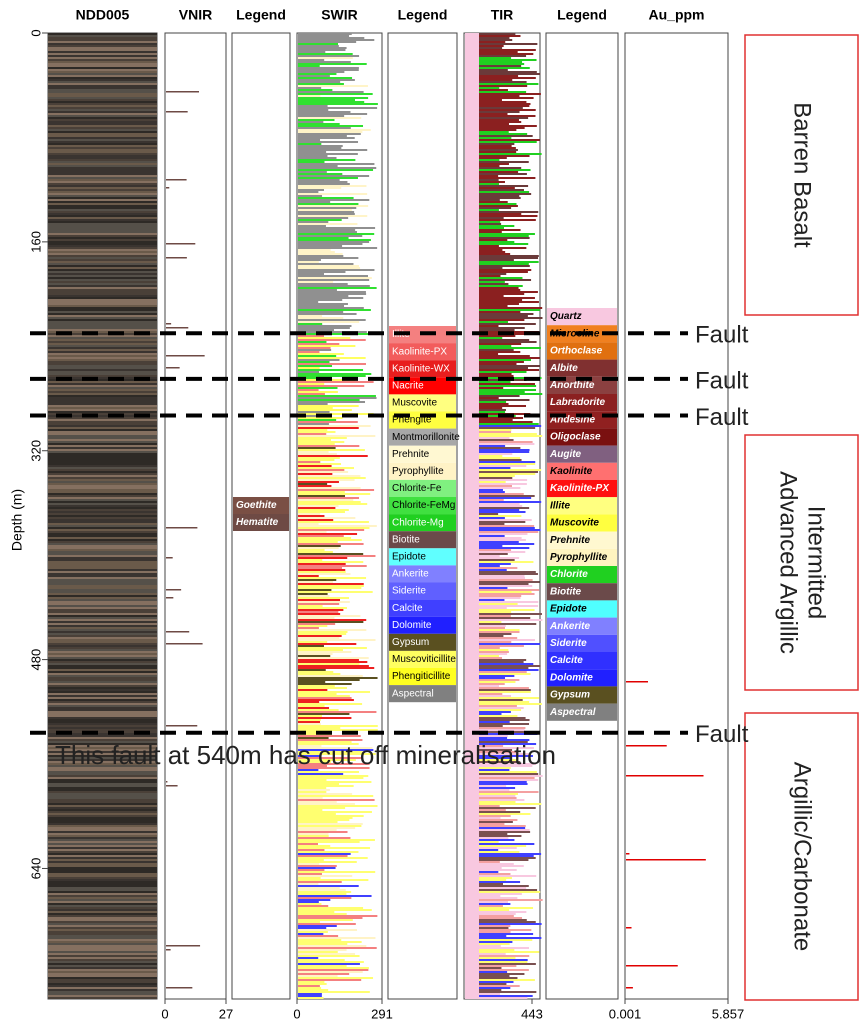 This screenshot has height=1032, width=861. I want to click on column-tick-label: 0, so click(296, 1013).